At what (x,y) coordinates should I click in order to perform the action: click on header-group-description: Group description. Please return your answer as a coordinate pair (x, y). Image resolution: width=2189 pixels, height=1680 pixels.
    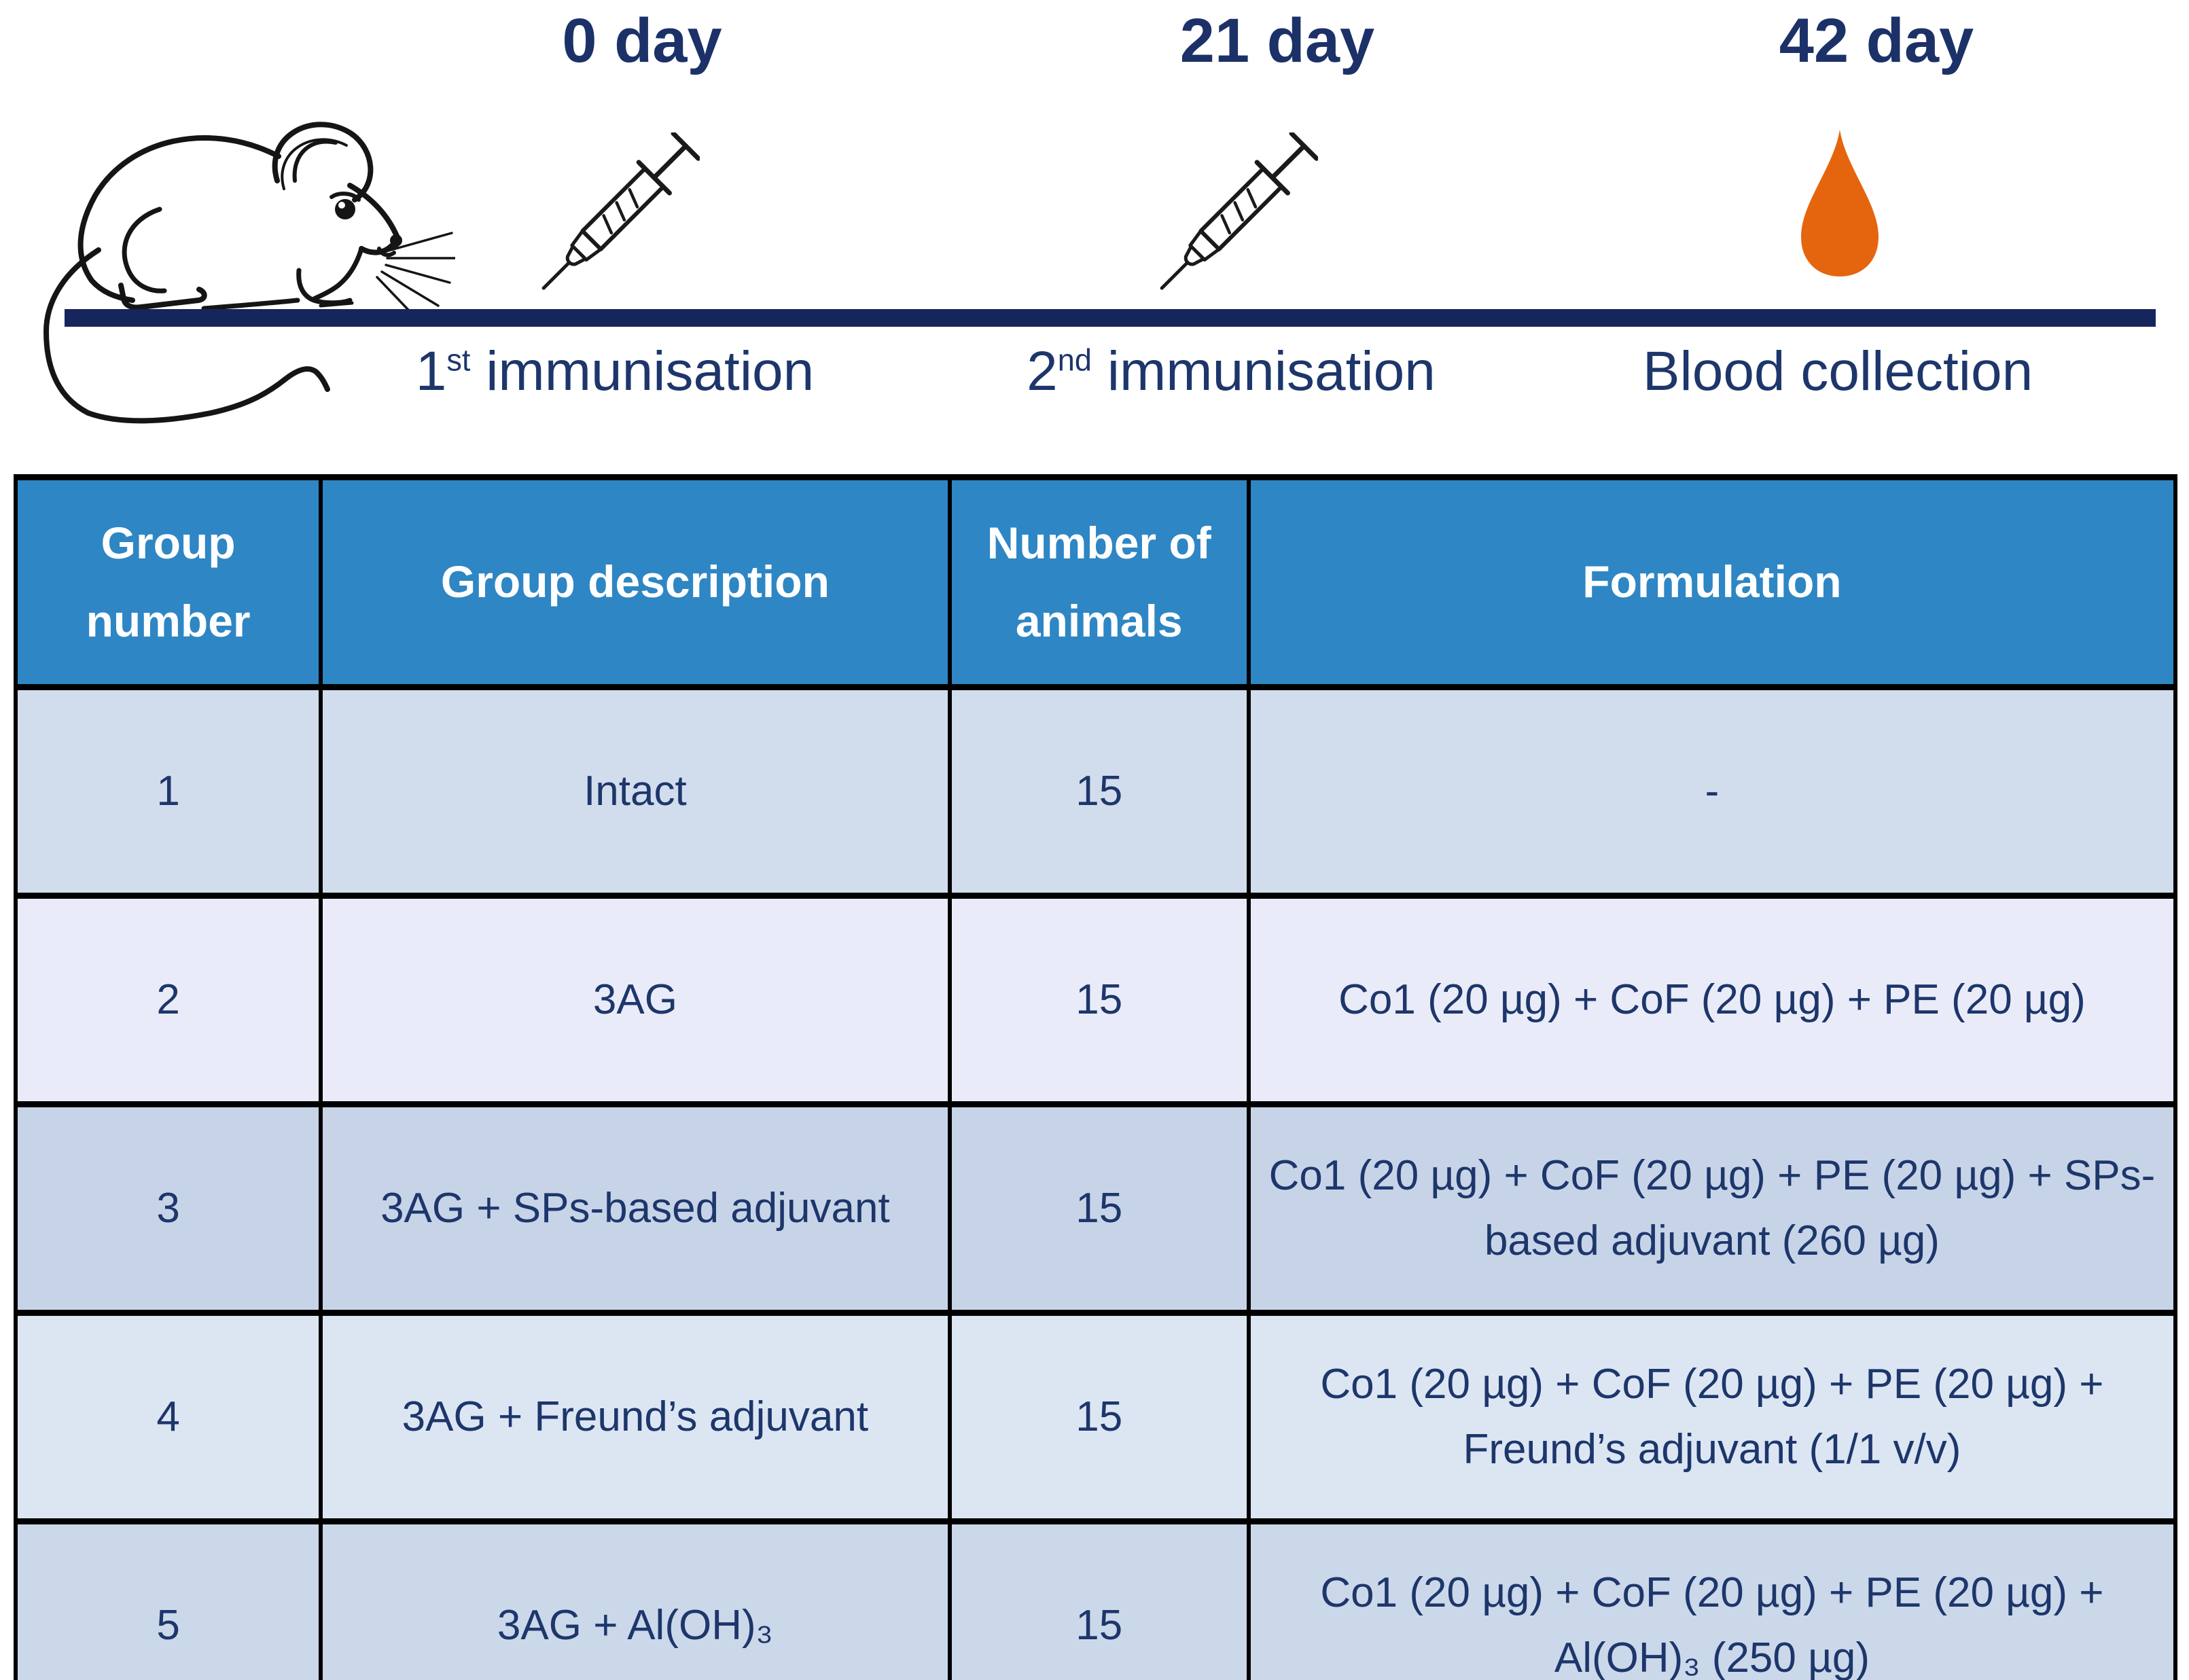
    Looking at the image, I should click on (635, 582).